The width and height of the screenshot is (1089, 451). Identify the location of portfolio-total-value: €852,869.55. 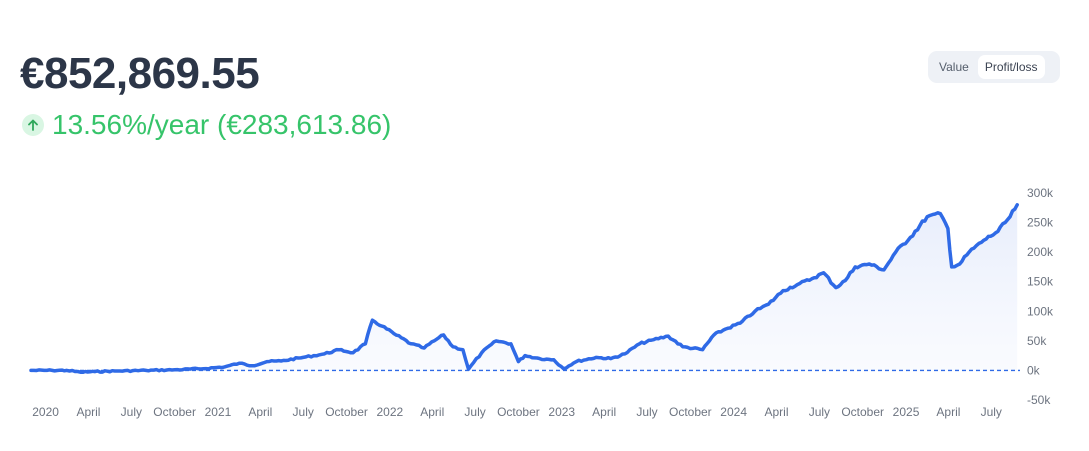
(140, 73).